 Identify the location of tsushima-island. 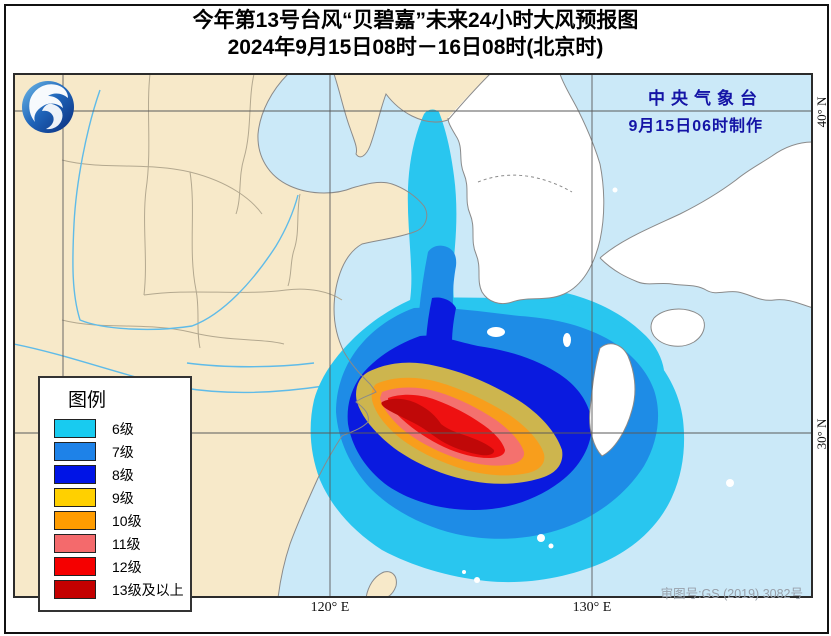
(567, 340).